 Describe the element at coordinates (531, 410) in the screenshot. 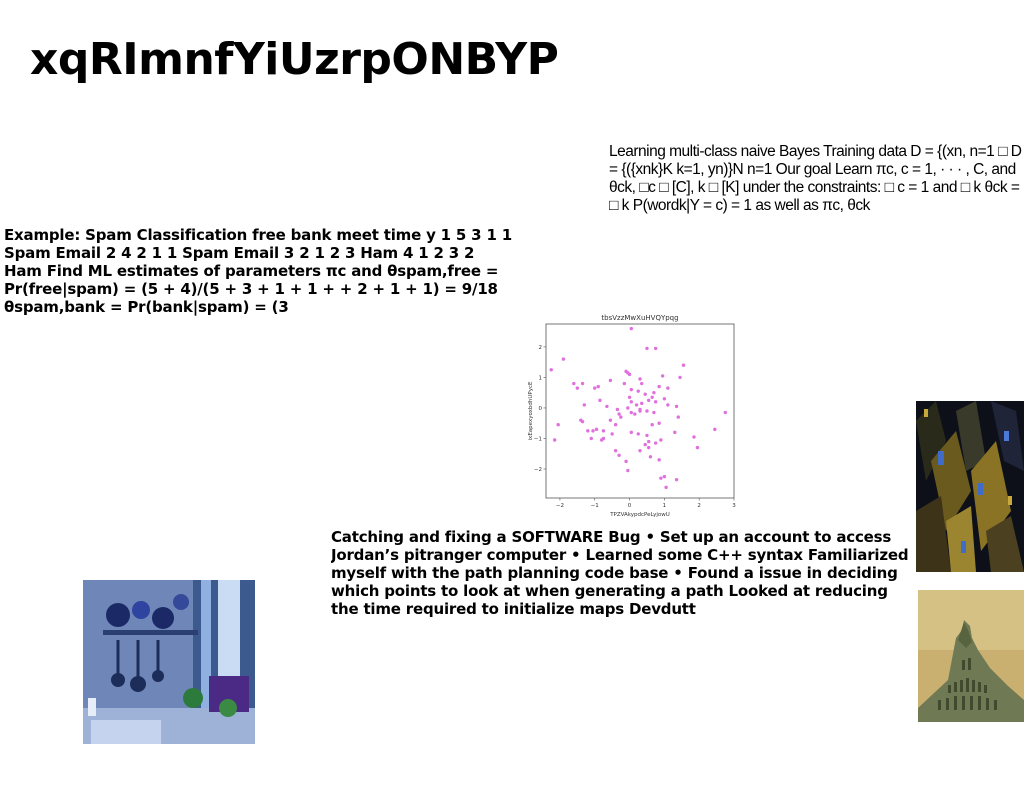

I see `y-axis-label: ixEapexyoxbdhUPycE` at that location.